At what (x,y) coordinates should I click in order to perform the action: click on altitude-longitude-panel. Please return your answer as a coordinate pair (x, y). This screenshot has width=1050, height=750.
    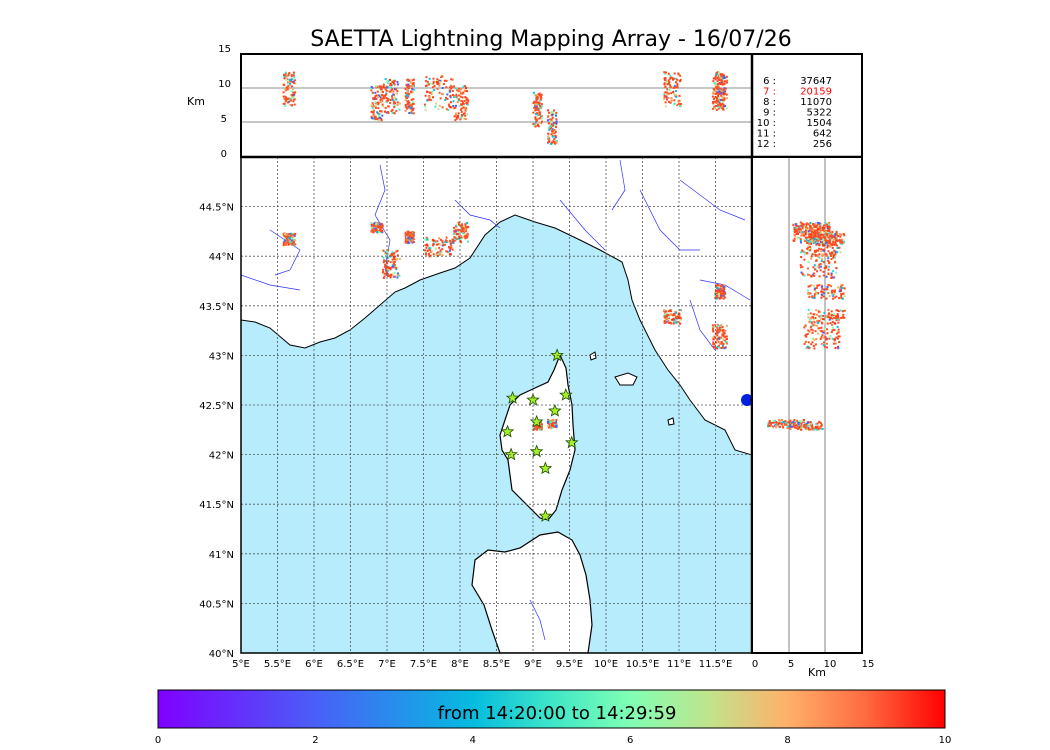
    Looking at the image, I should click on (496, 105).